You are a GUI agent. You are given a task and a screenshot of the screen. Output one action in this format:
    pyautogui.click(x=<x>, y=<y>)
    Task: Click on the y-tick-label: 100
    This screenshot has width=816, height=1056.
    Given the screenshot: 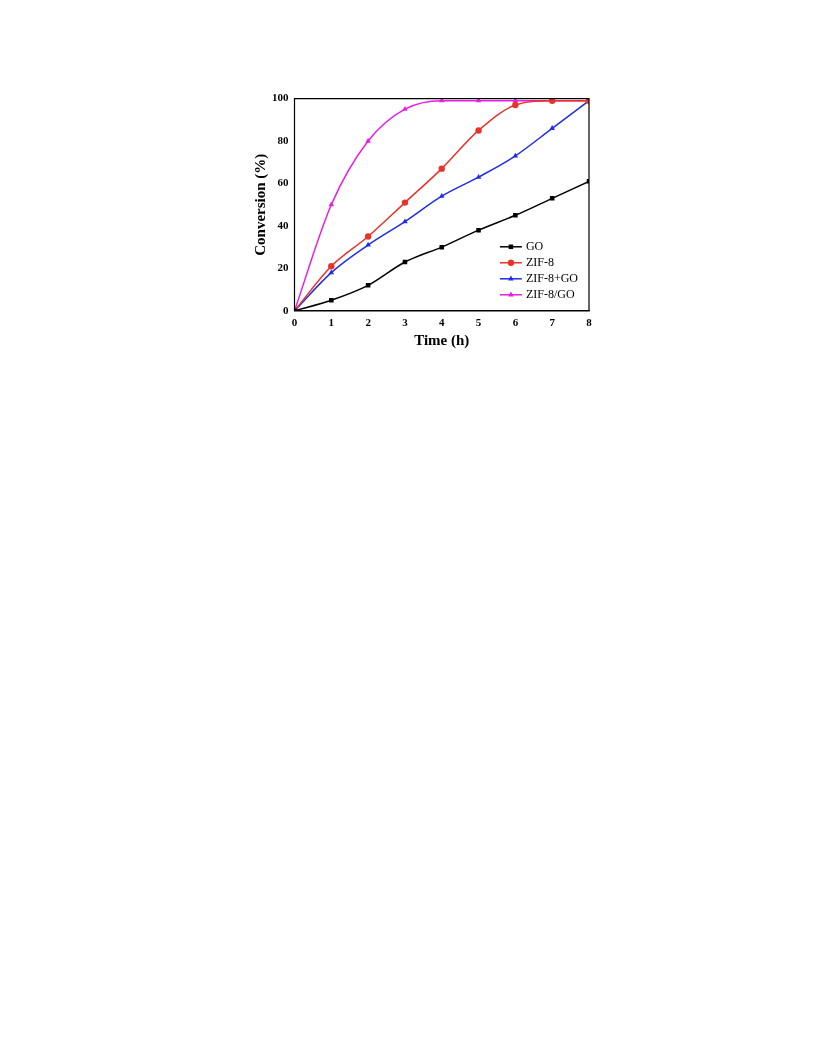 What is the action you would take?
    pyautogui.click(x=280, y=97)
    